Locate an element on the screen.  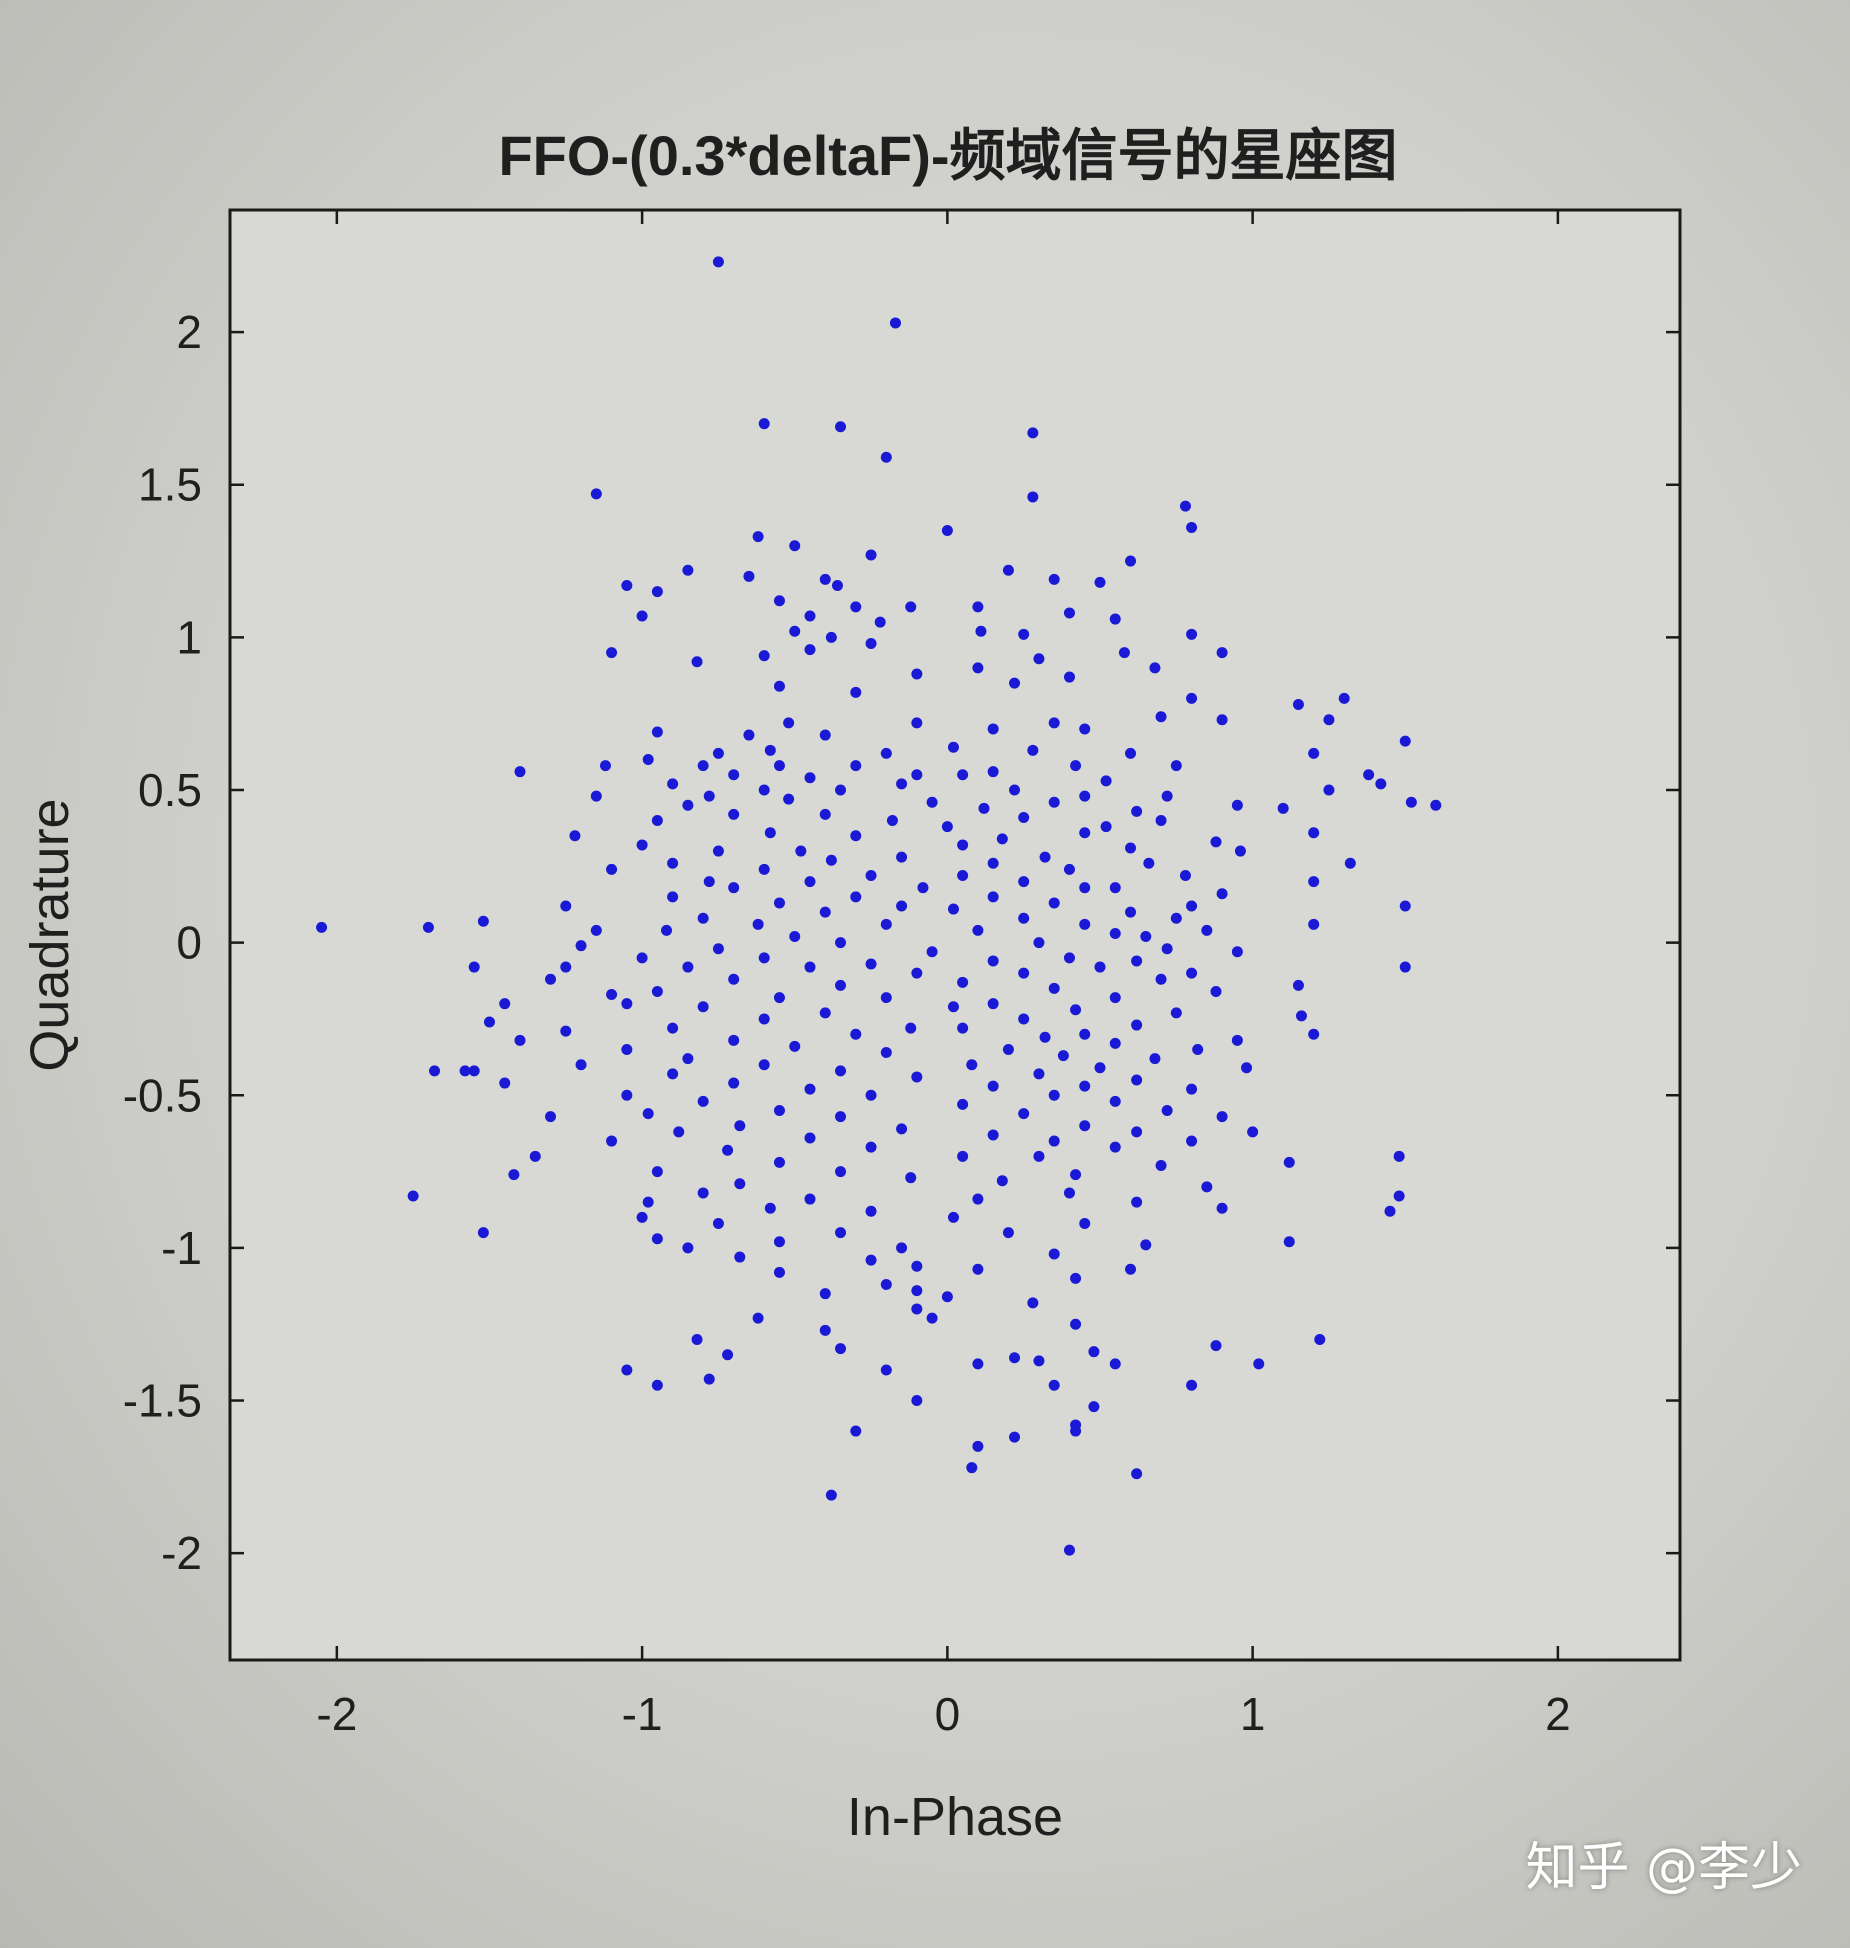
y-tick-label: -2 is located at coordinates (181, 1553).